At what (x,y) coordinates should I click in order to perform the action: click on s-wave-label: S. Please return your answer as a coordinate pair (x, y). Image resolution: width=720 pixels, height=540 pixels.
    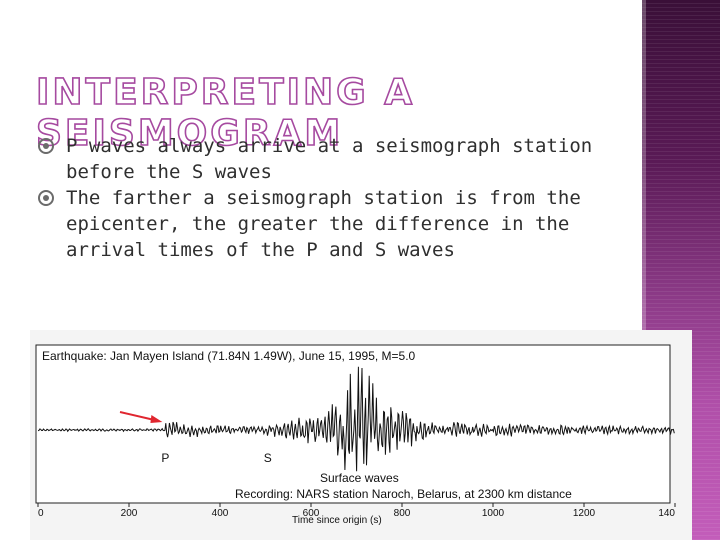
    Looking at the image, I should click on (268, 458).